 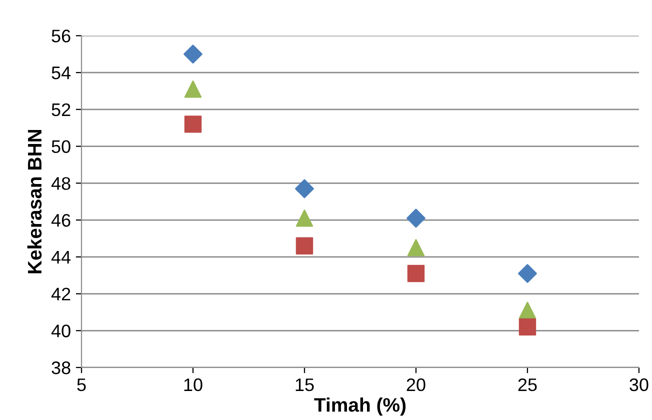 I want to click on y-tick-label: 46, so click(x=60, y=220).